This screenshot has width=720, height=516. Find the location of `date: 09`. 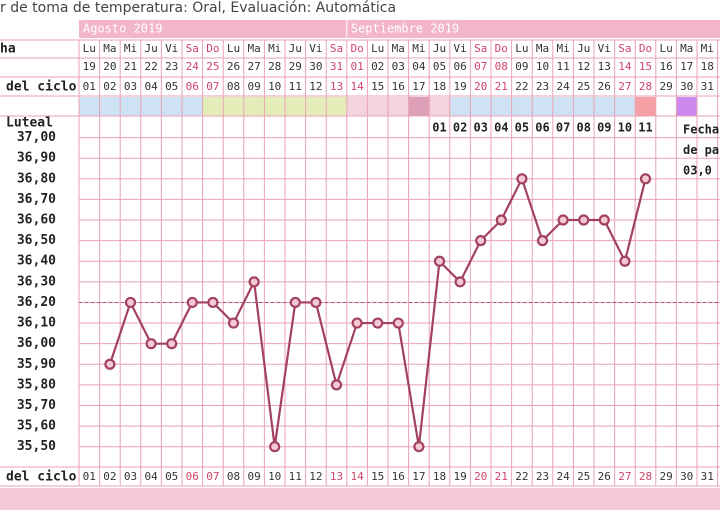

date: 09 is located at coordinates (521, 66).